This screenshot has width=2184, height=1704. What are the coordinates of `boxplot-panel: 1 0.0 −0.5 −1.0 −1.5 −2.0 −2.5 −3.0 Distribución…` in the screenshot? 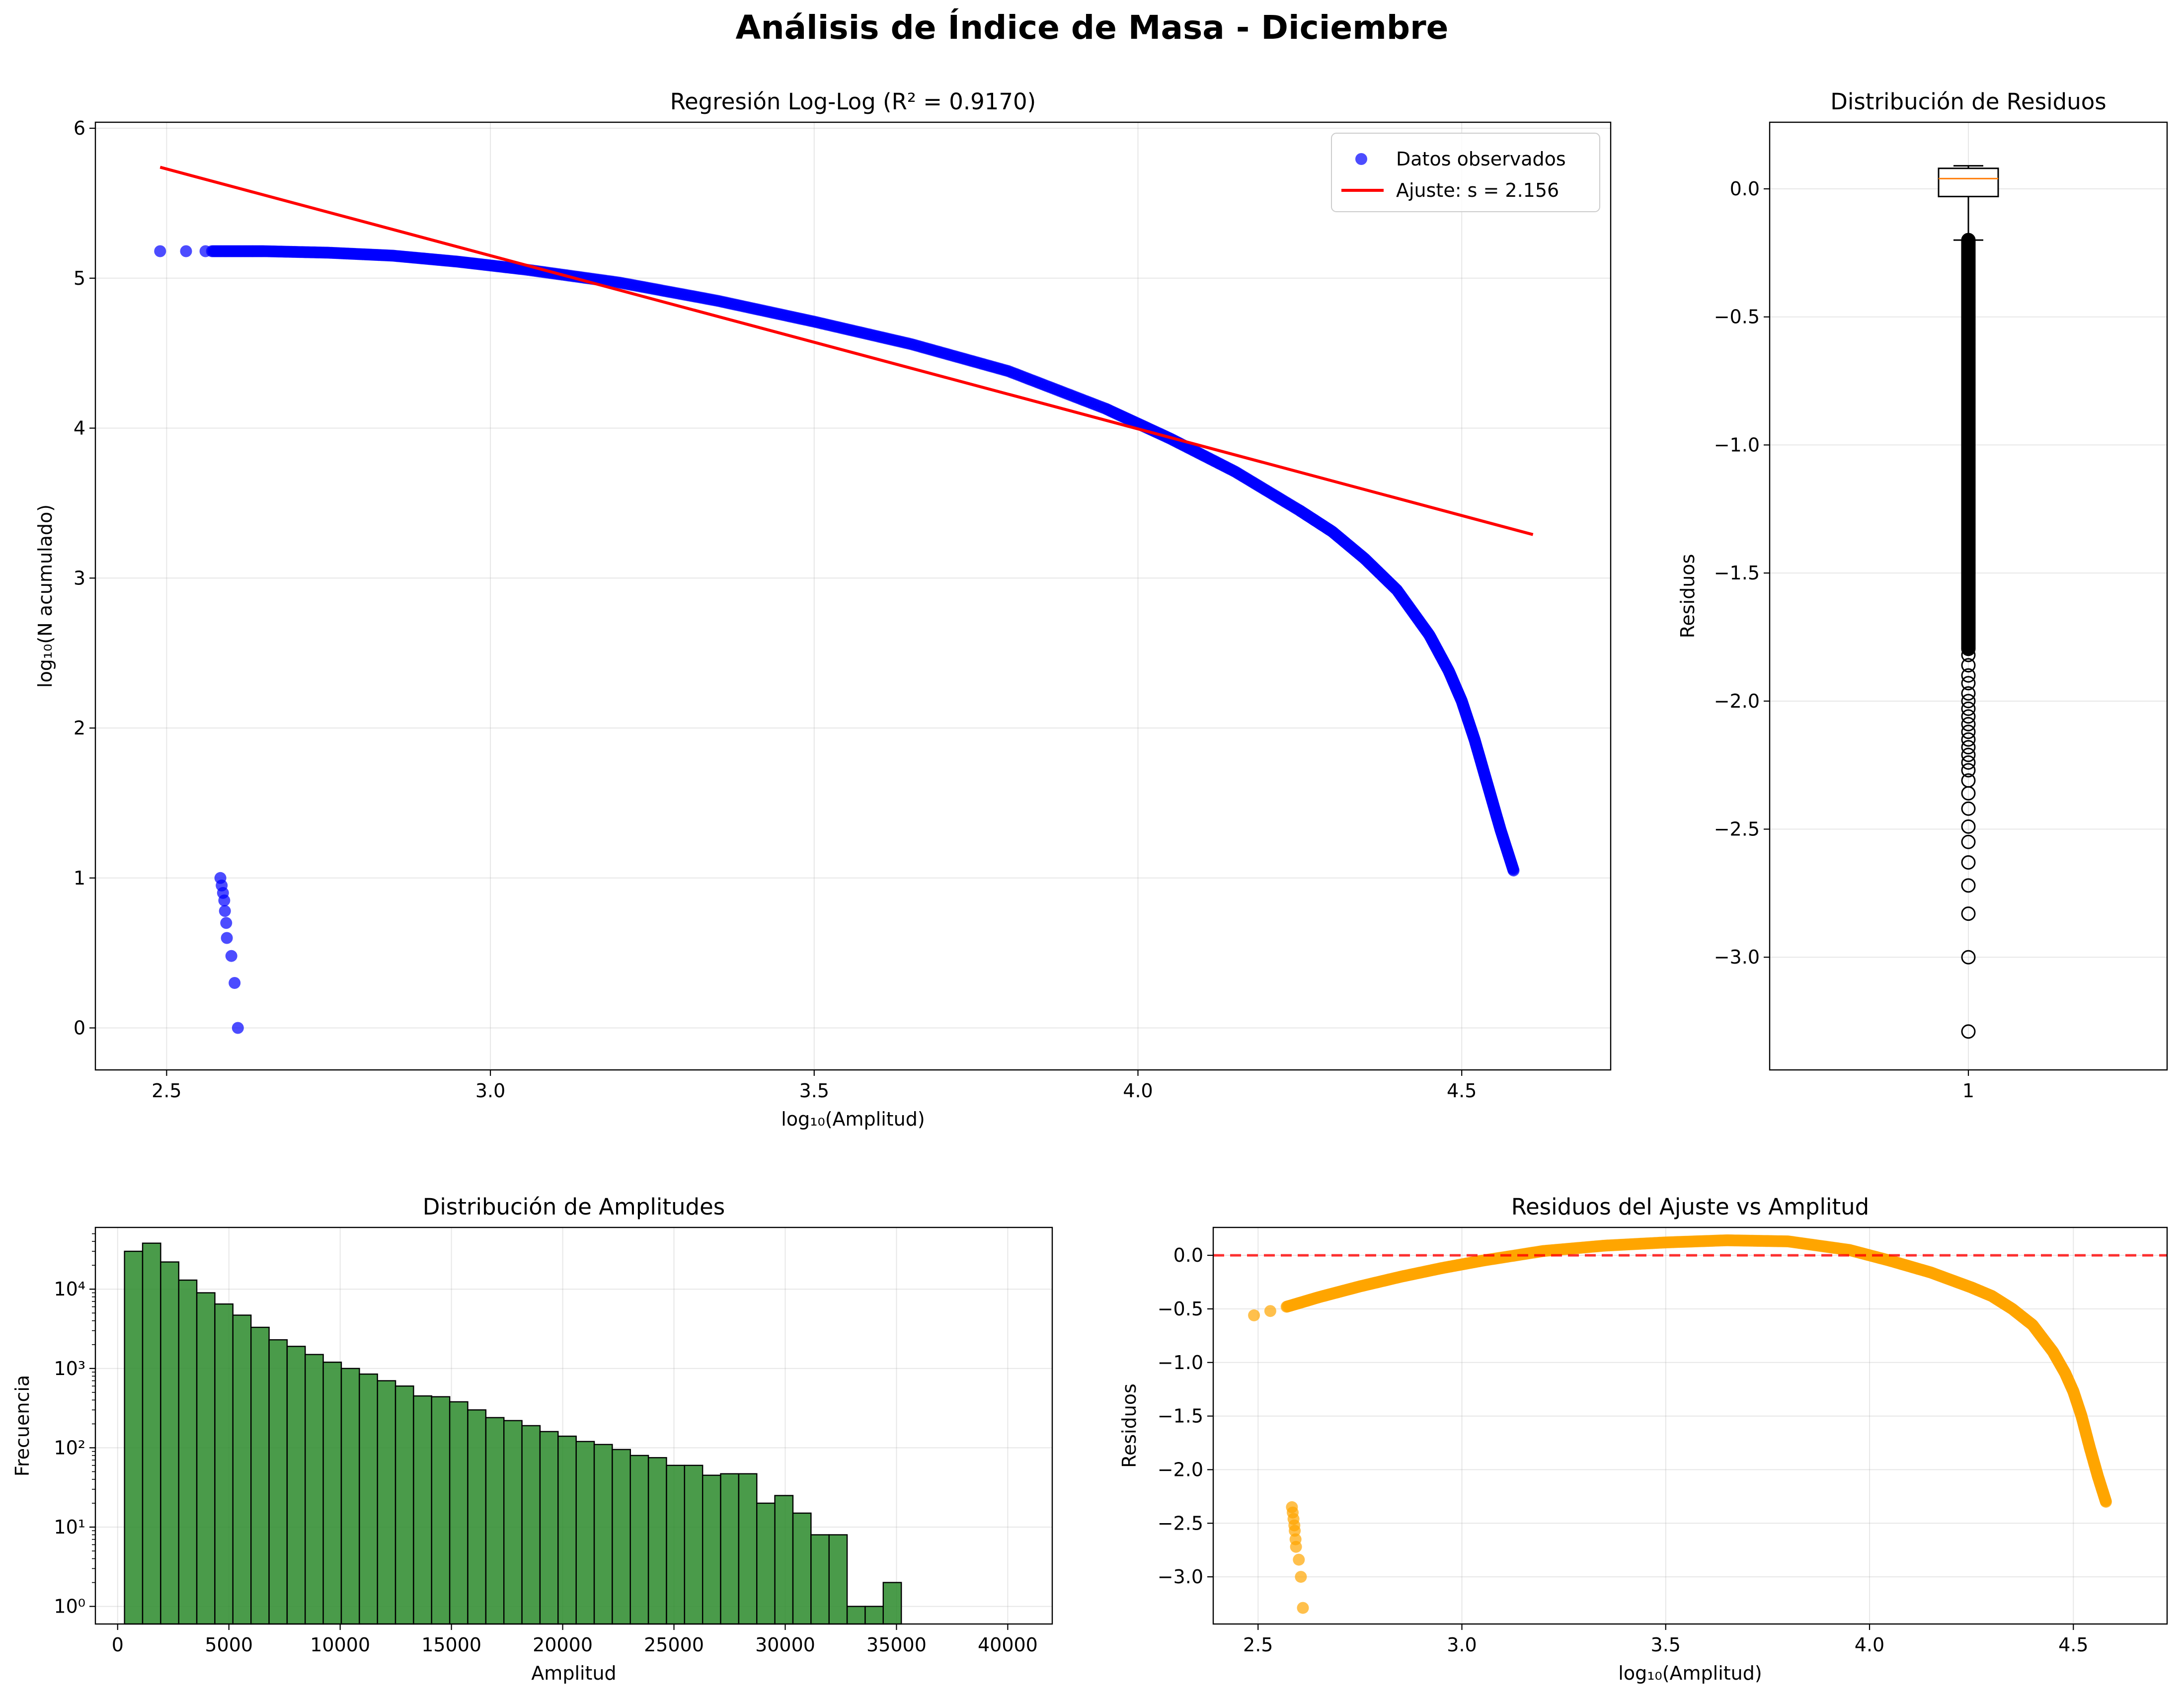 It's located at (1922, 595).